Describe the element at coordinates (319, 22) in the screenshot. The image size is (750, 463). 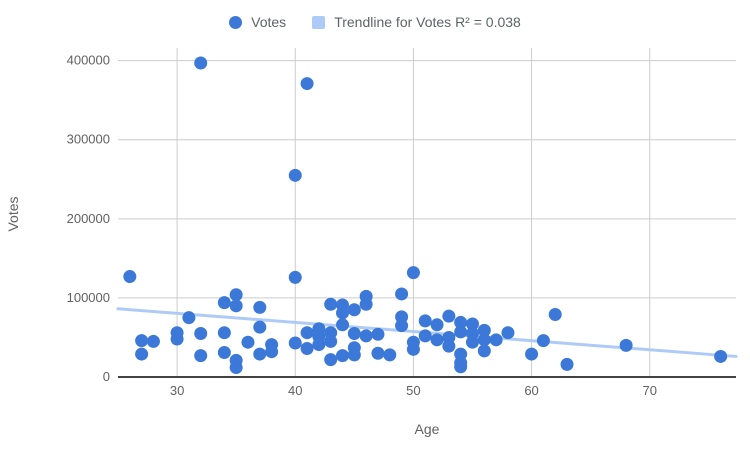
I see `trendline-swatch-icon` at that location.